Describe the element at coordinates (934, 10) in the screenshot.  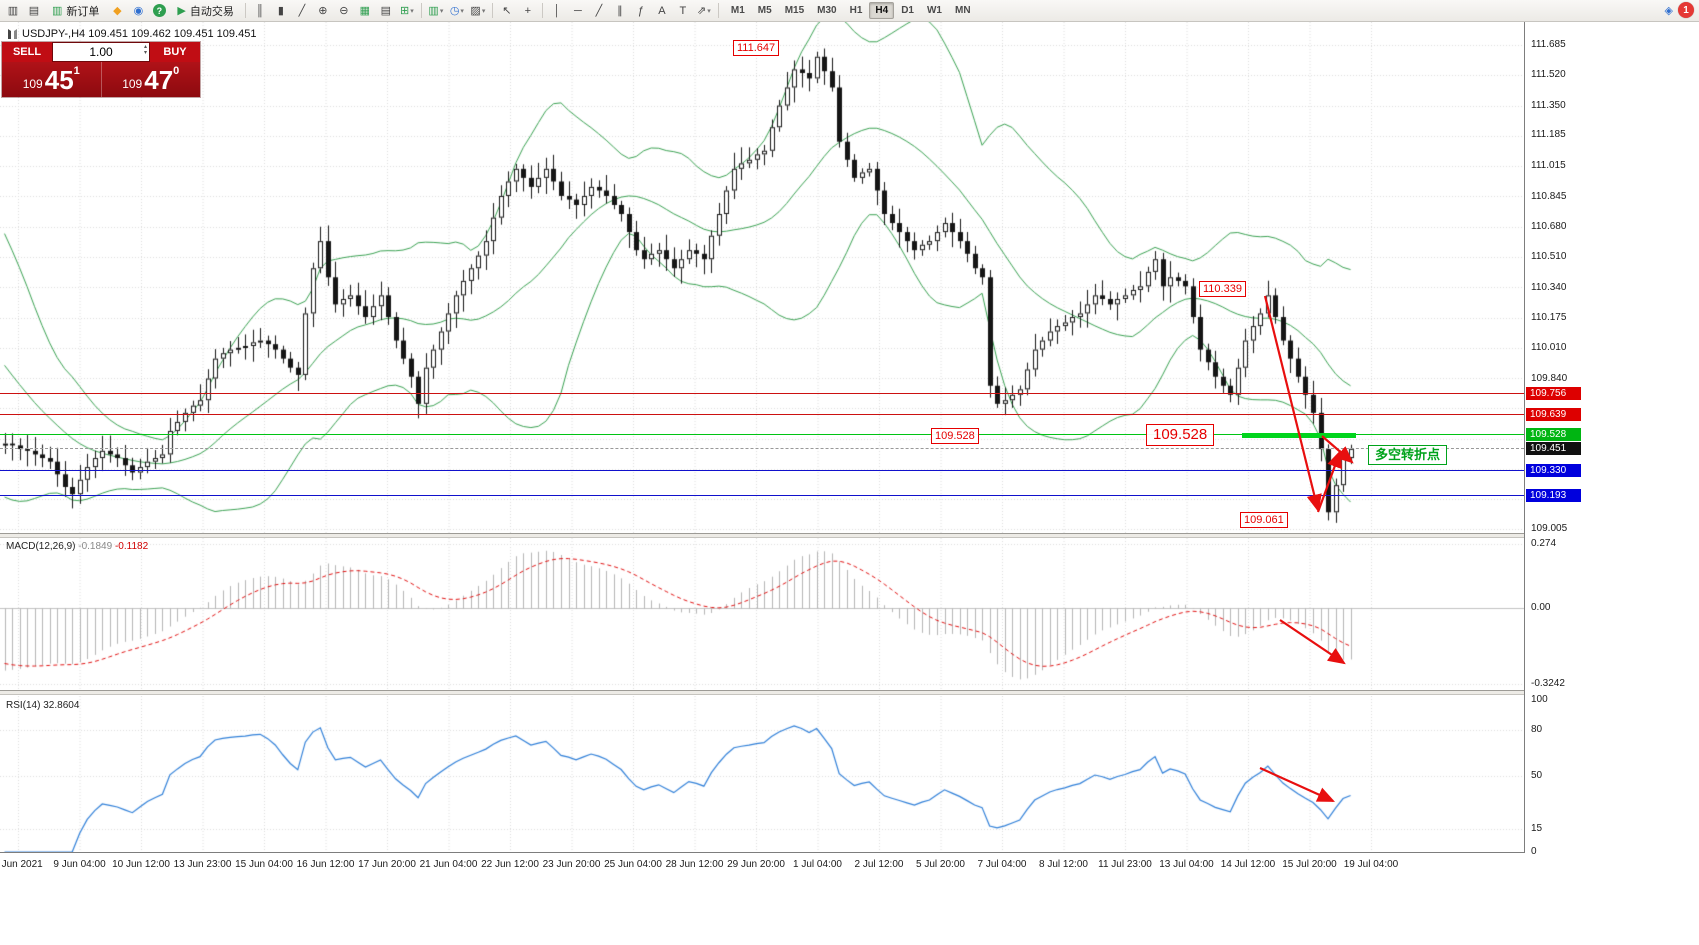
I see `timeframe-button-w1: W1` at that location.